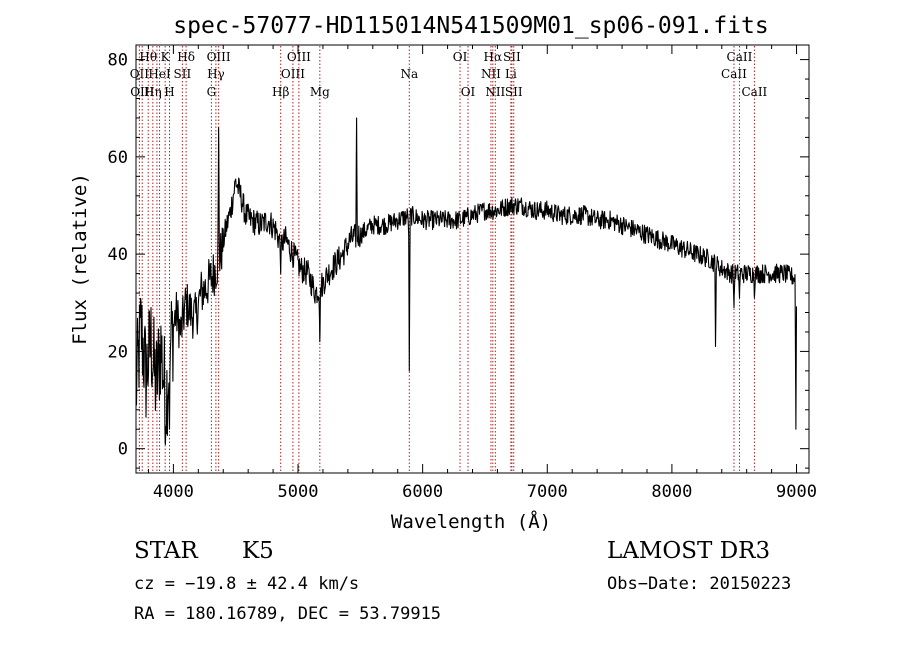 This screenshot has height=649, width=900. Describe the element at coordinates (491, 74) in the screenshot. I see `line-label-20: NII` at that location.